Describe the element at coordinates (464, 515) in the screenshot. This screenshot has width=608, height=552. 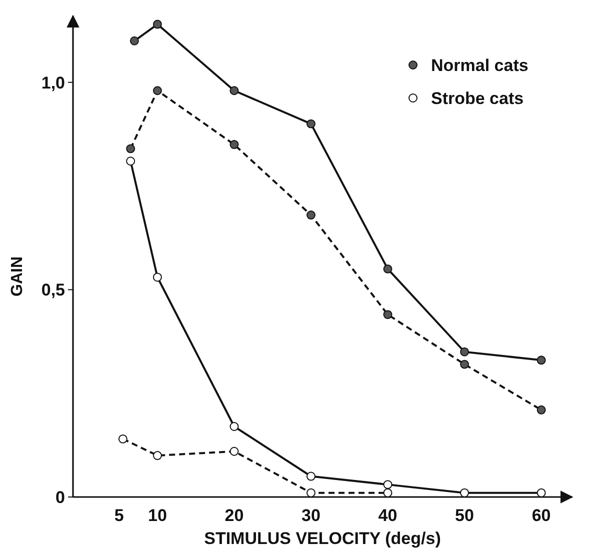
I see `x-tick-label: 50` at that location.